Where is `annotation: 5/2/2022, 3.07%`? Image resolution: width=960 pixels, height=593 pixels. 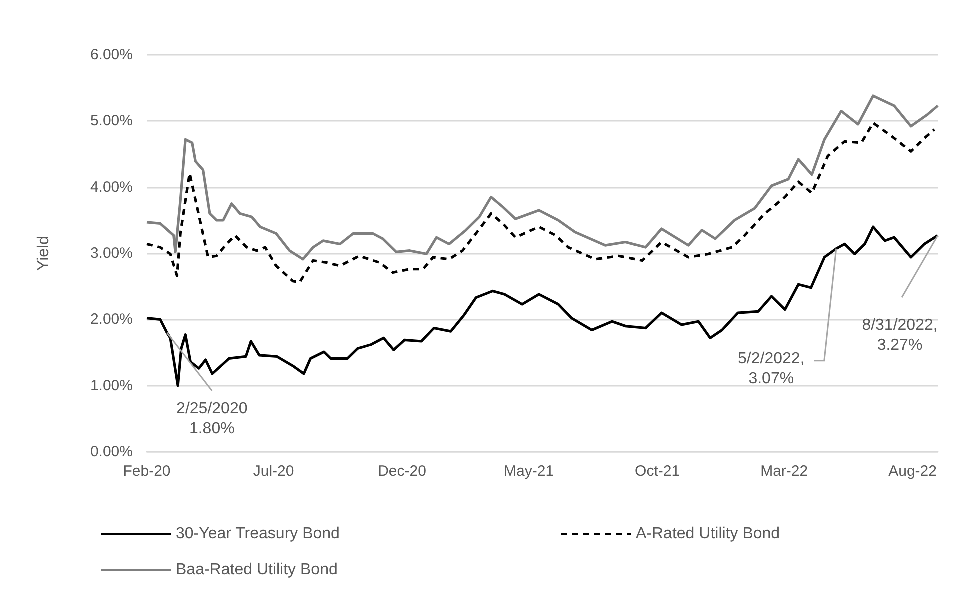 annotation: 5/2/2022, 3.07% is located at coordinates (771, 369).